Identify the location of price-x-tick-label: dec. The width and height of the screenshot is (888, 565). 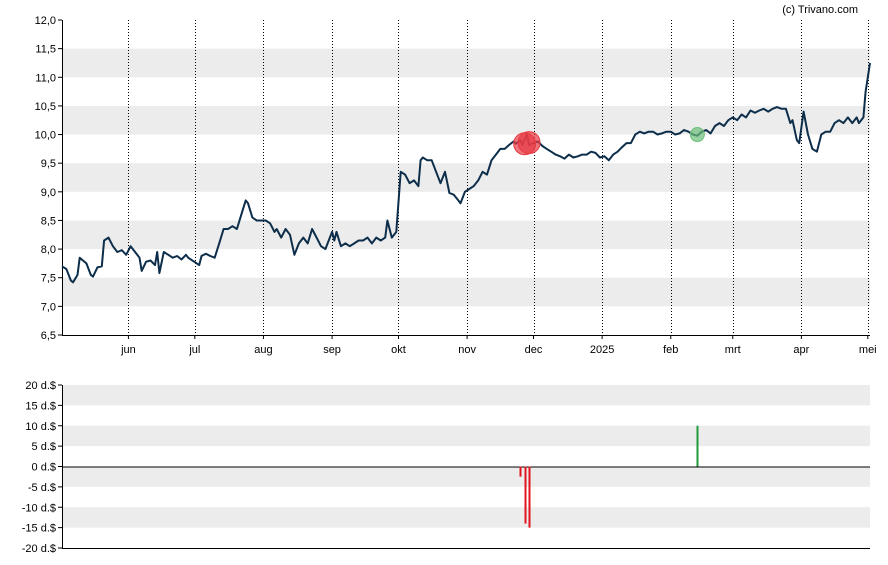
(534, 350).